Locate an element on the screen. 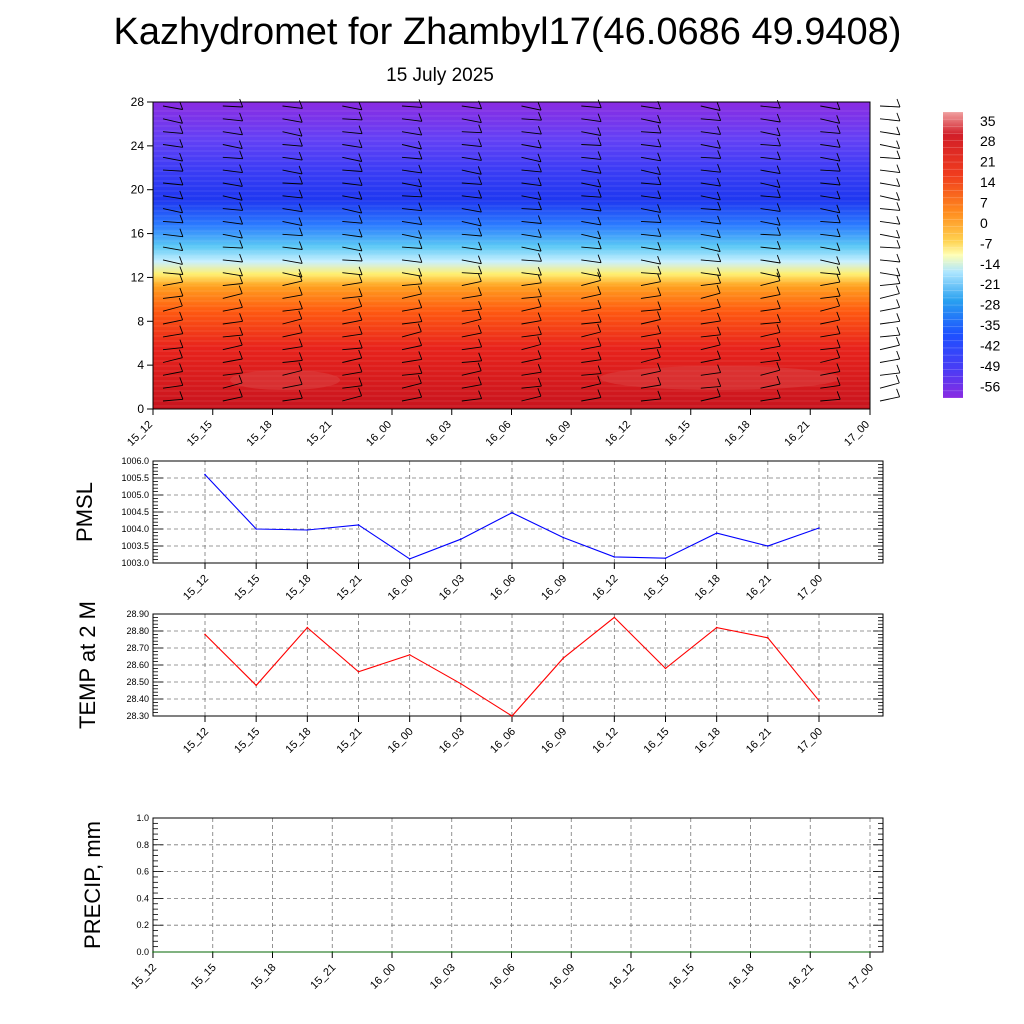 This screenshot has height=1024, width=1024. x-tick-label: 16_12 is located at coordinates (605, 588).